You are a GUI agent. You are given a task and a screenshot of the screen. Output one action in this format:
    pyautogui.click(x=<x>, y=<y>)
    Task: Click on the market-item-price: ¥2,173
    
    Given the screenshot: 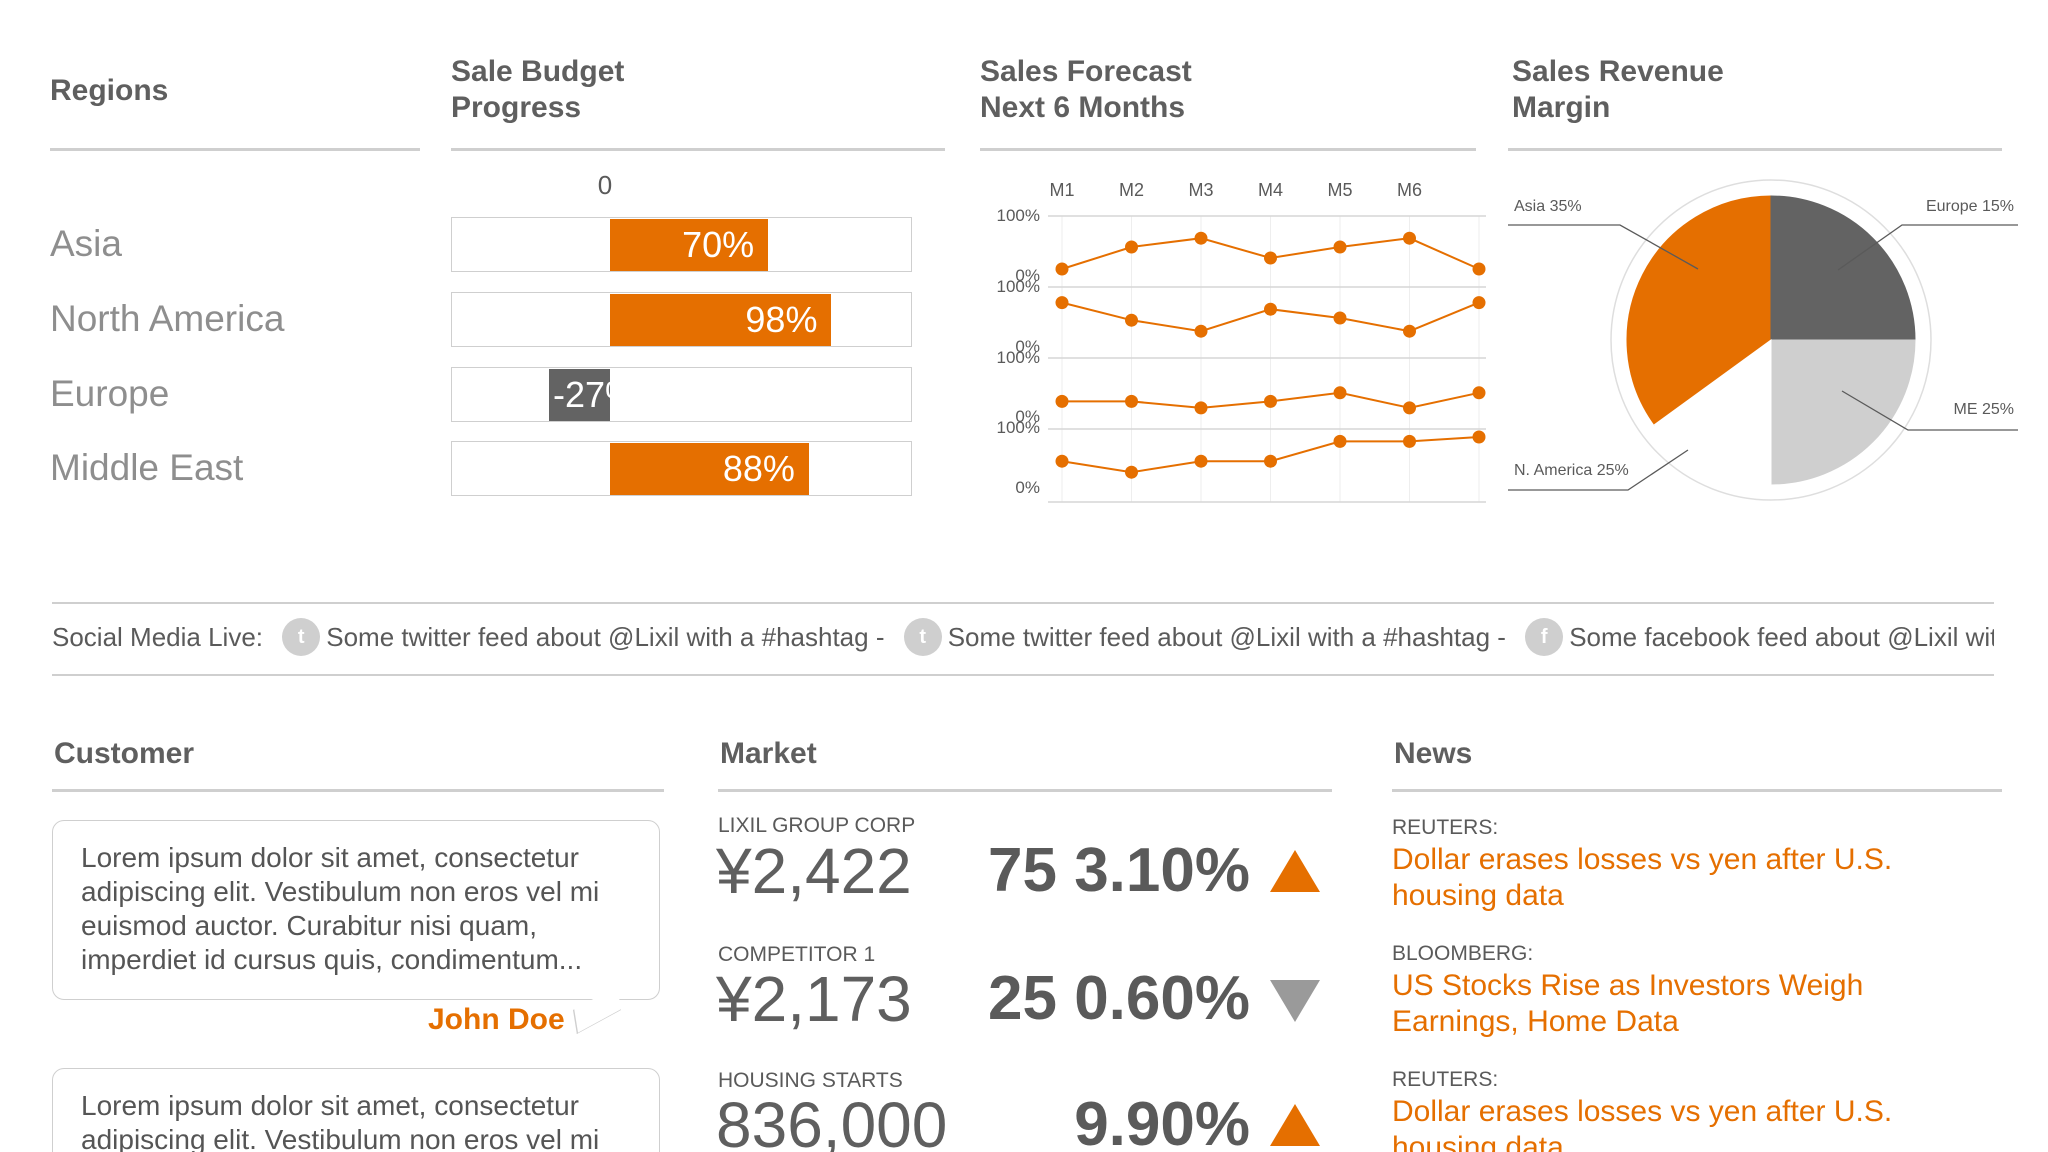 What is the action you would take?
    pyautogui.click(x=814, y=999)
    